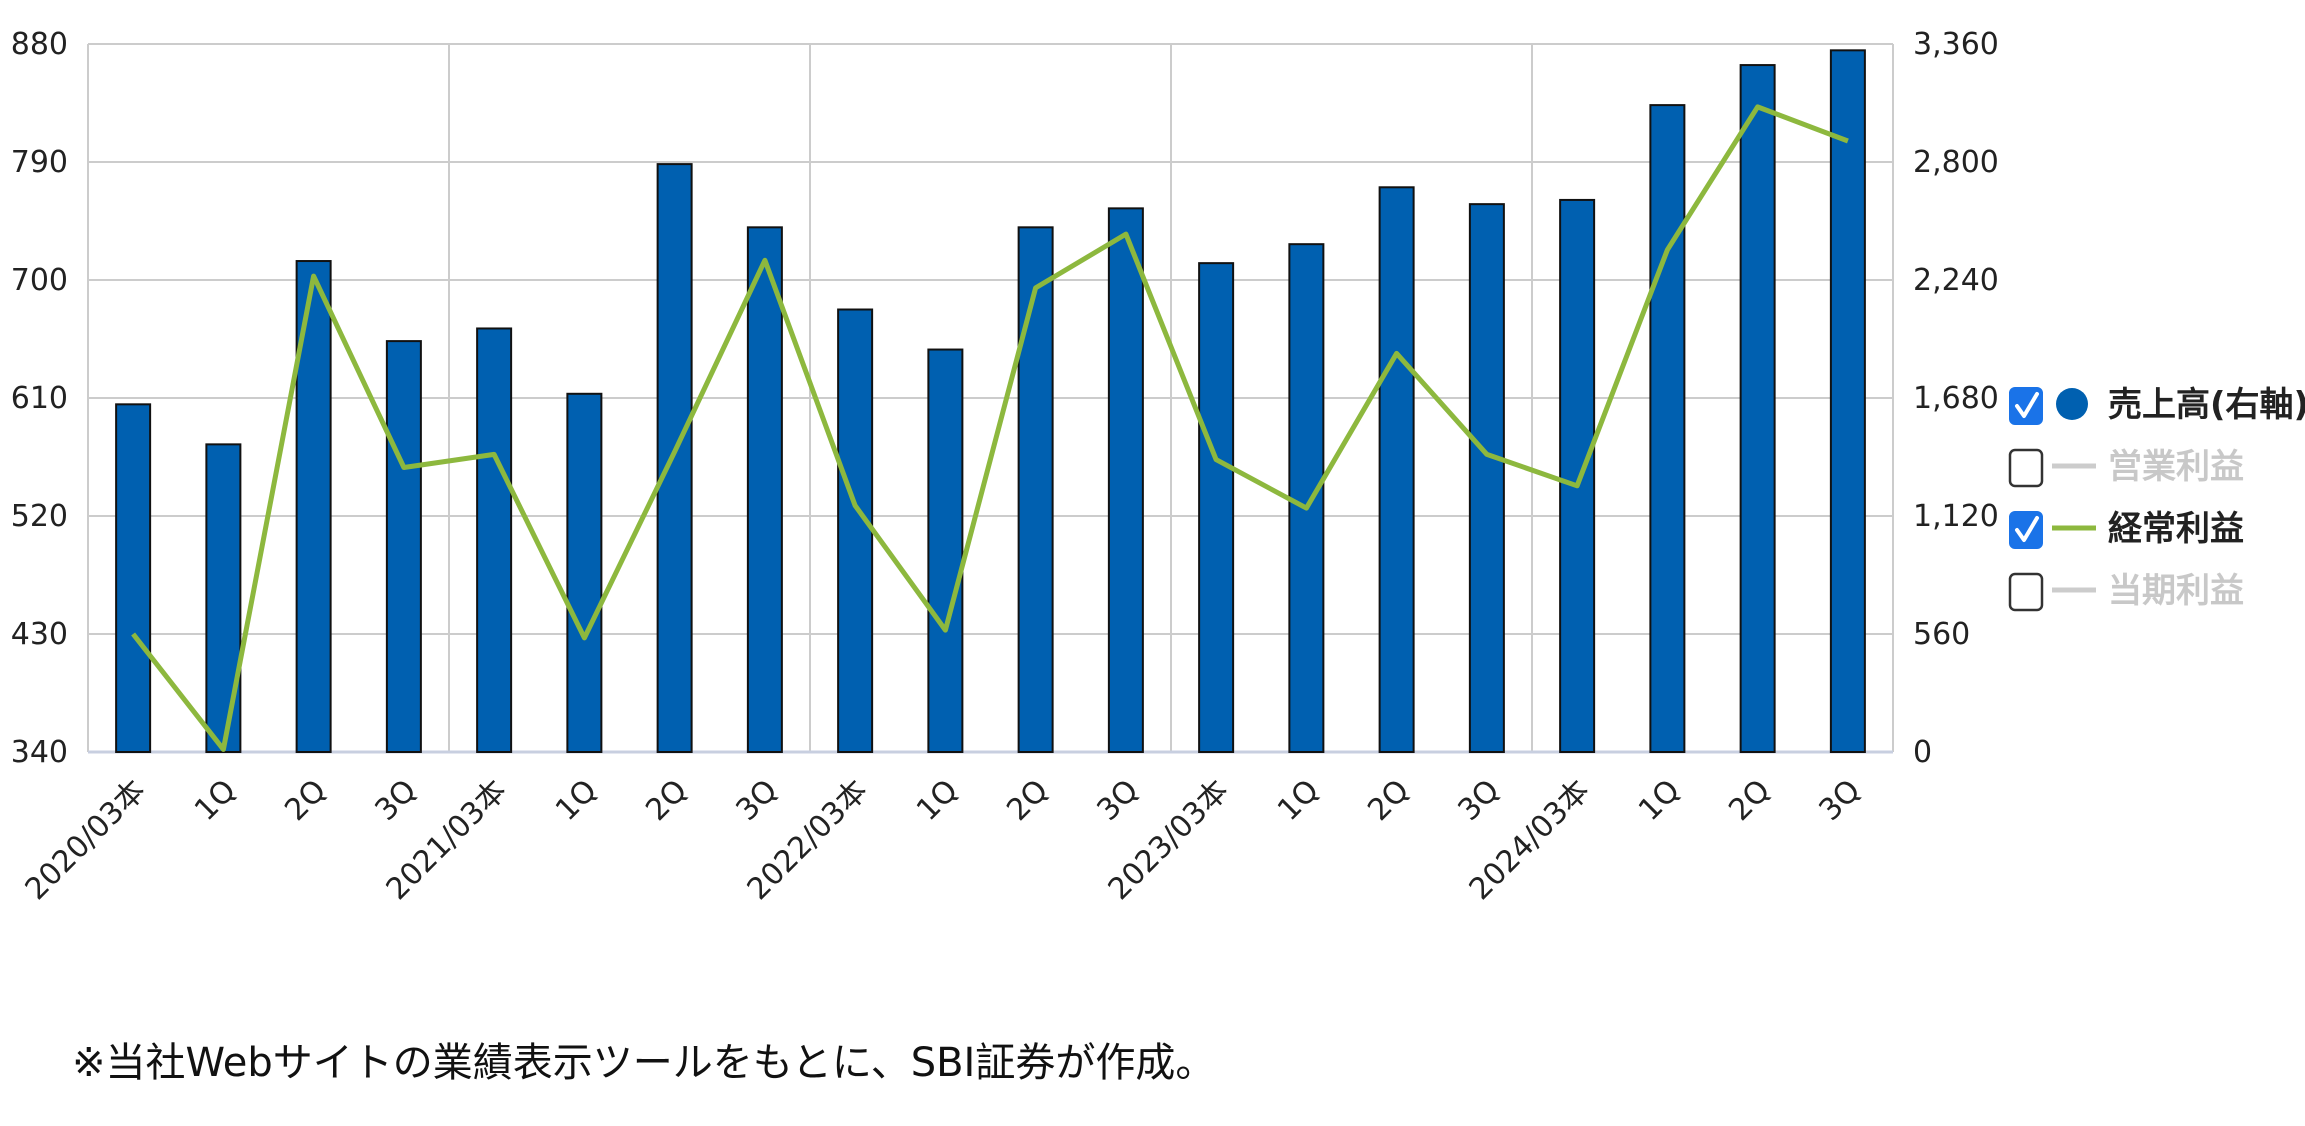 The image size is (2305, 1126). Describe the element at coordinates (1922, 752) in the screenshot. I see `right-axis-tick-label: 0` at that location.